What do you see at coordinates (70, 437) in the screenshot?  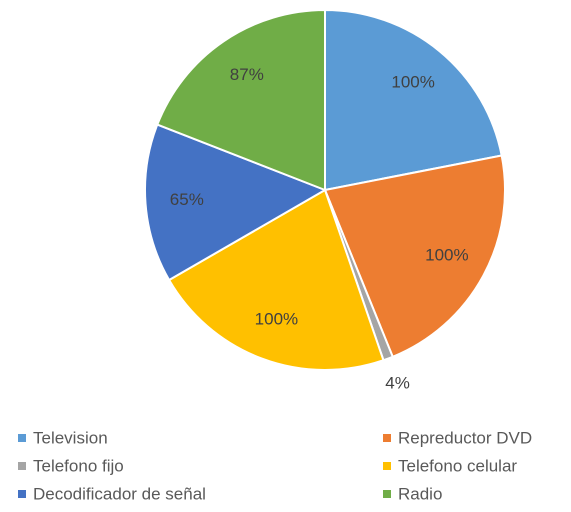 I see `legend-label: Television` at bounding box center [70, 437].